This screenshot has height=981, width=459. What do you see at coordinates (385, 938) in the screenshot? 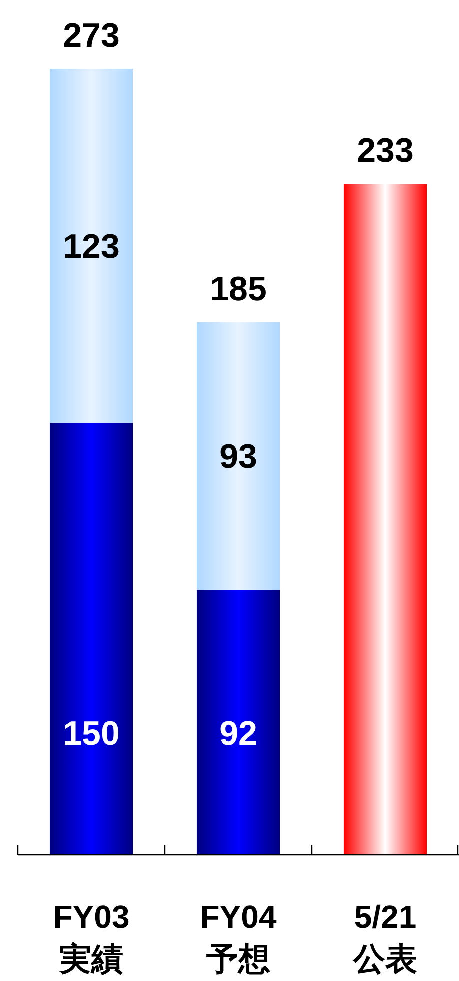
I see `x-tick-label: 5/21 公表` at bounding box center [385, 938].